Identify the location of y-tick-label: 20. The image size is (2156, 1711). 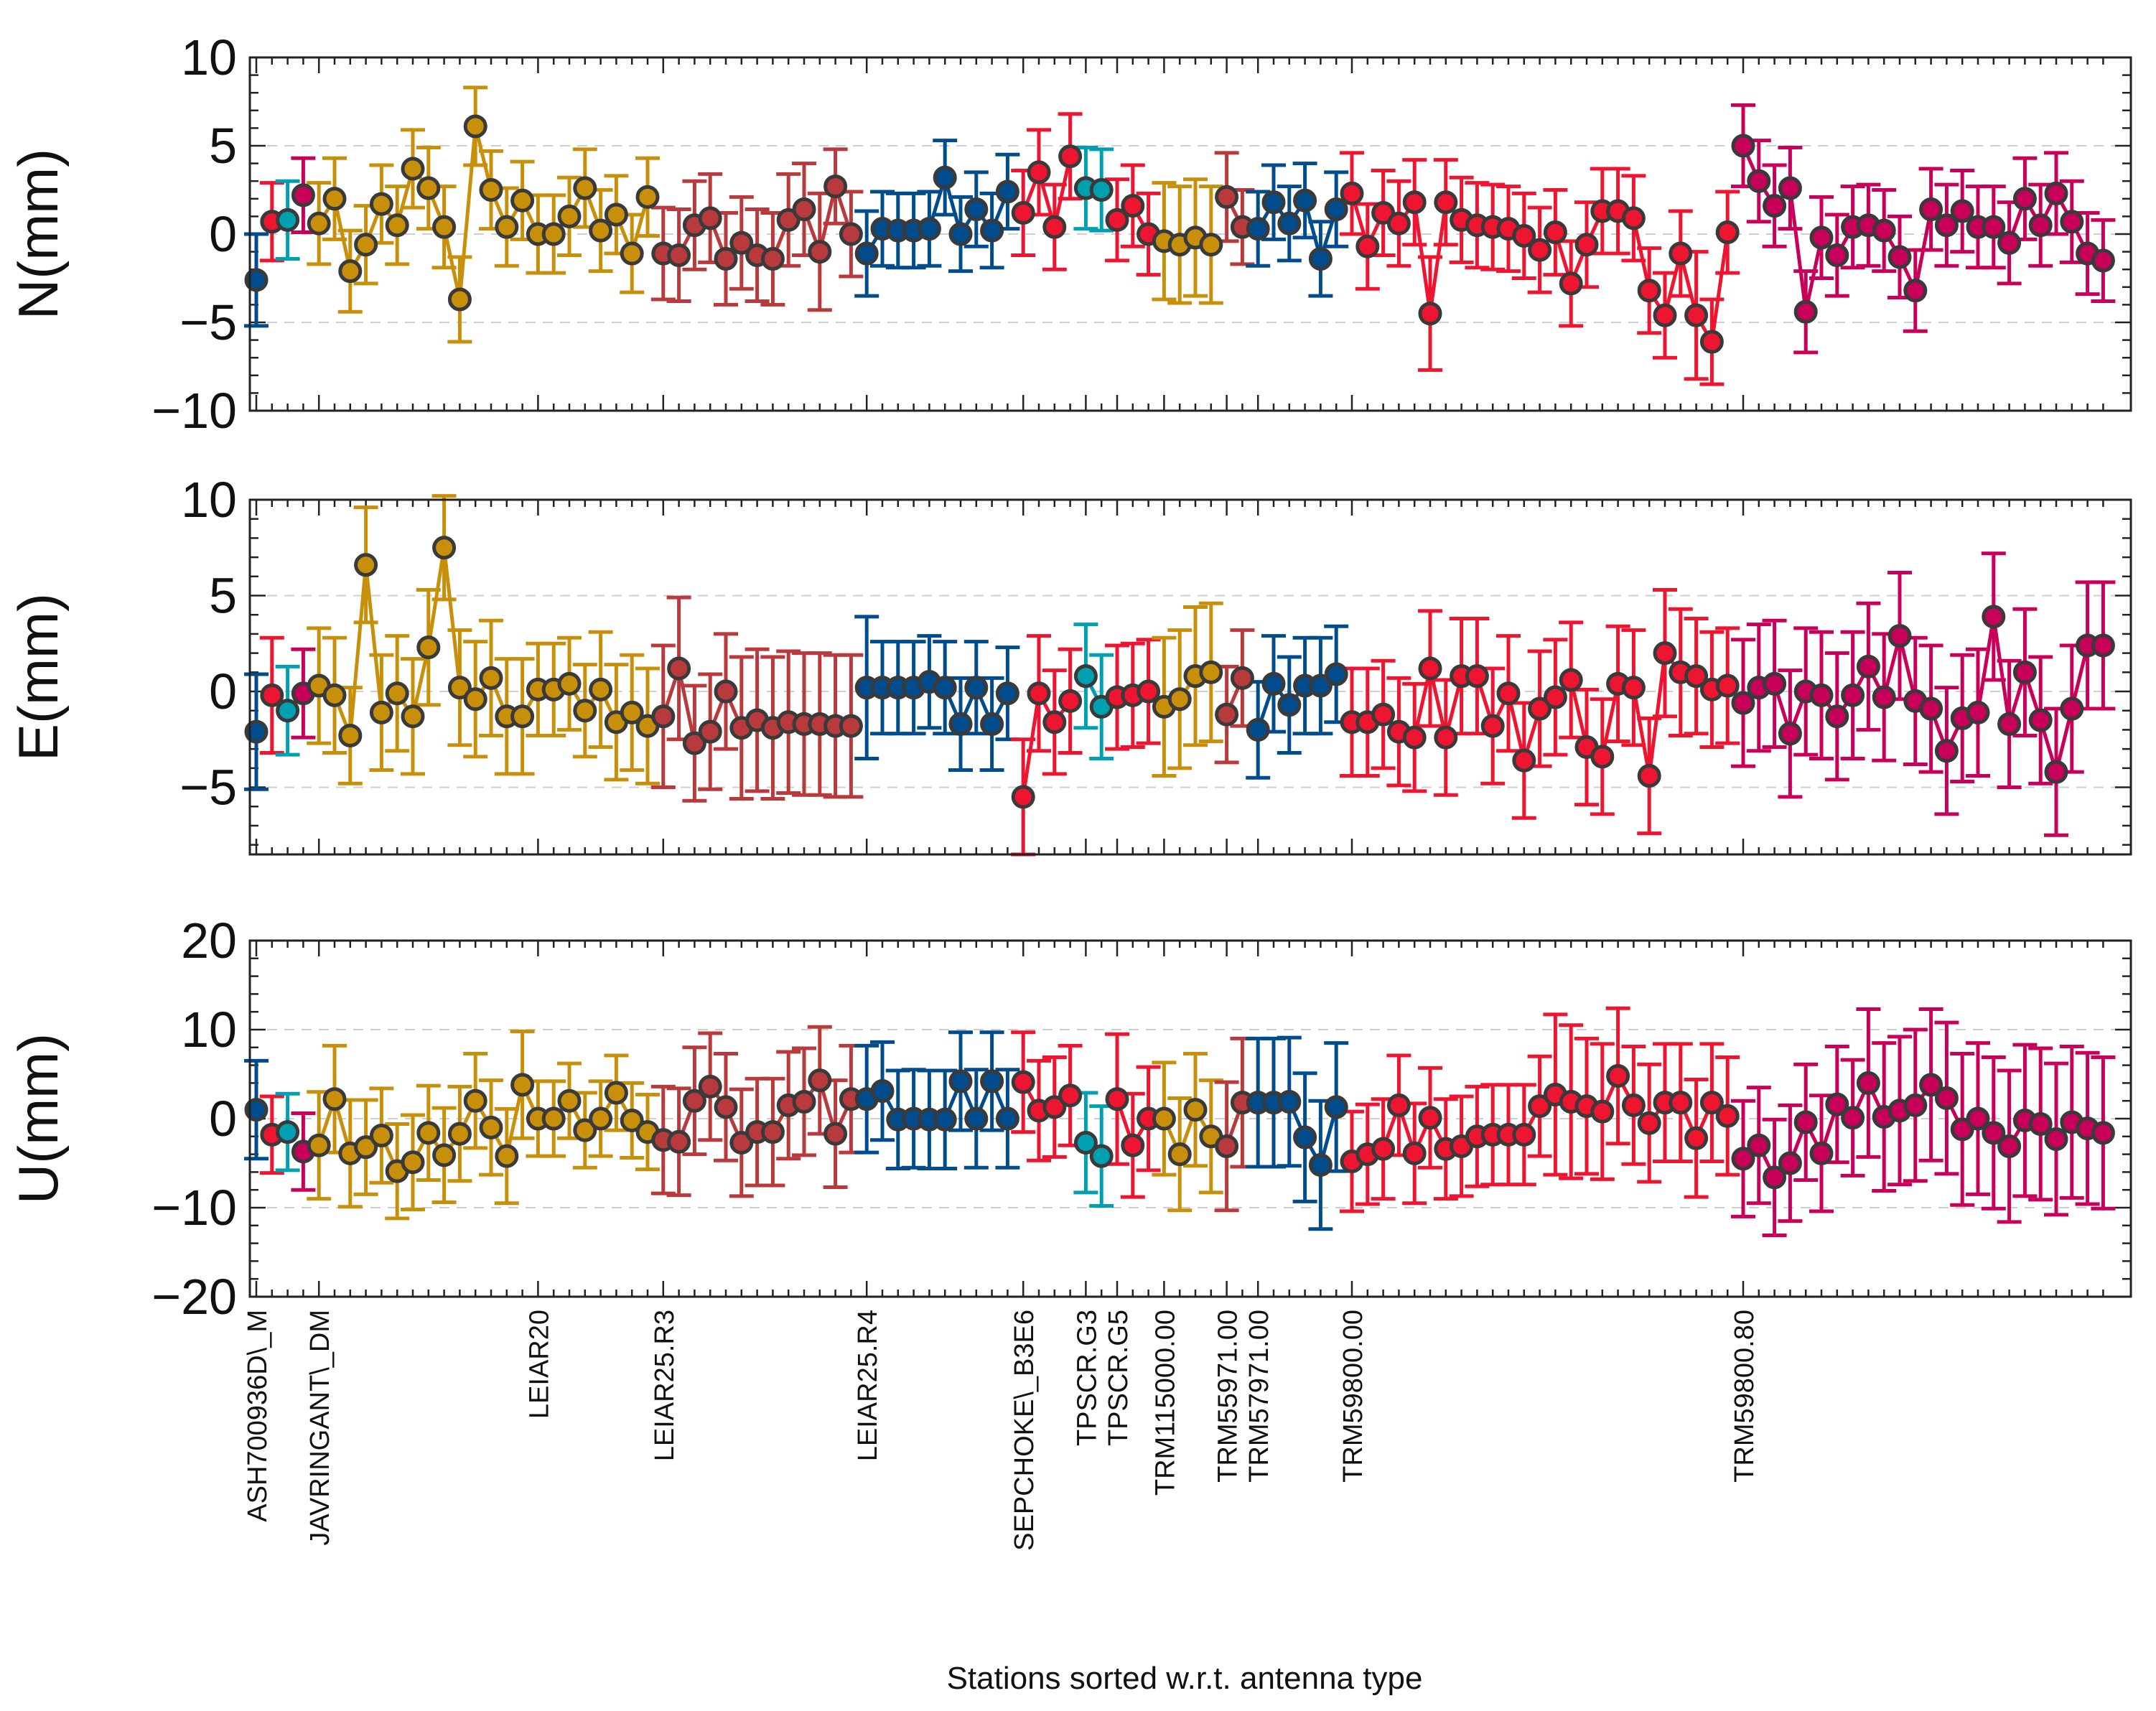
(209, 941).